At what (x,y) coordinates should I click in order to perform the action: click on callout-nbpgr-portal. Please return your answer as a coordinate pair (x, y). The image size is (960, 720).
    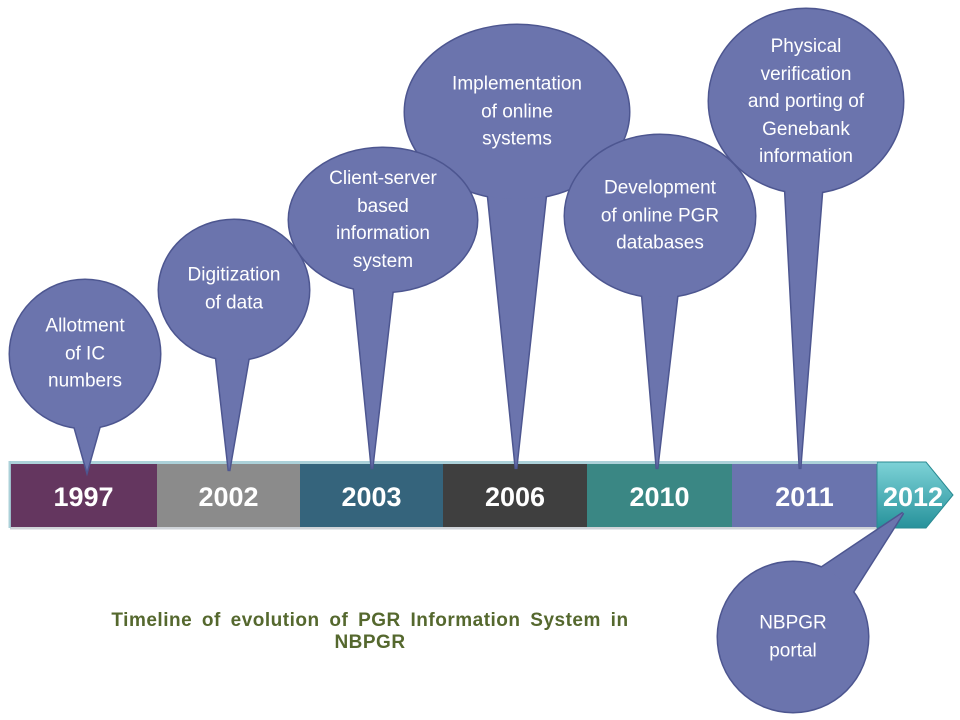
    Looking at the image, I should click on (810, 612).